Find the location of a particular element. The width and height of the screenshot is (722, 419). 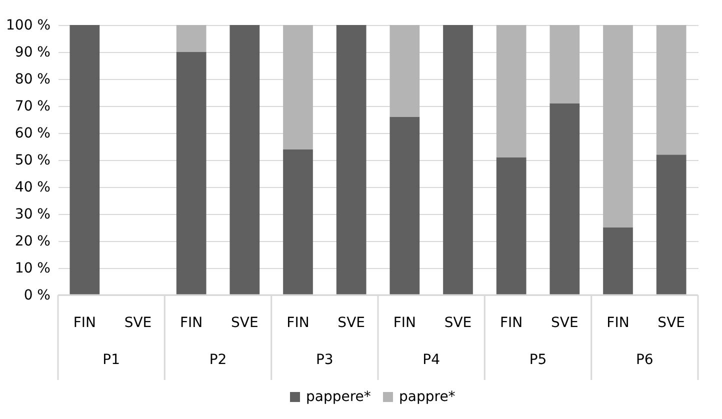

text: P2 is located at coordinates (218, 360).